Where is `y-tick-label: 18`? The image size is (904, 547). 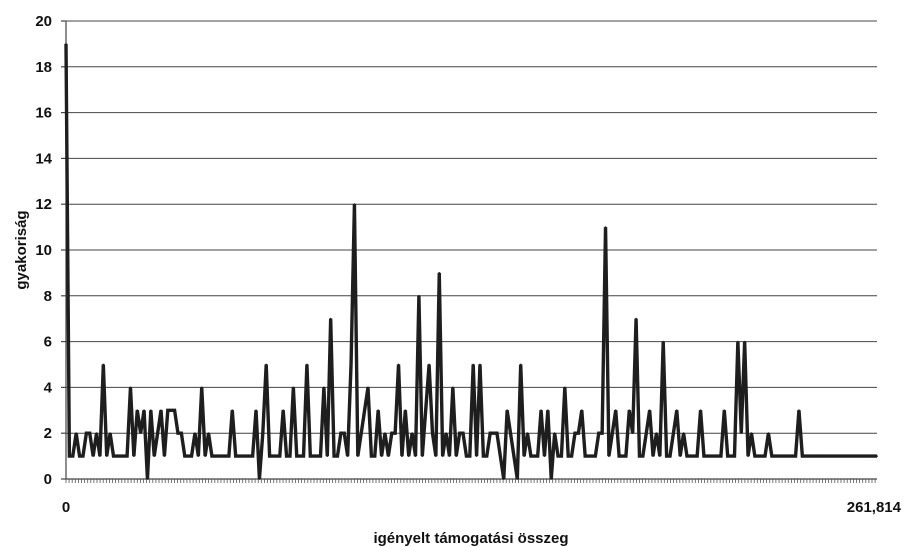 y-tick-label: 18 is located at coordinates (43, 67).